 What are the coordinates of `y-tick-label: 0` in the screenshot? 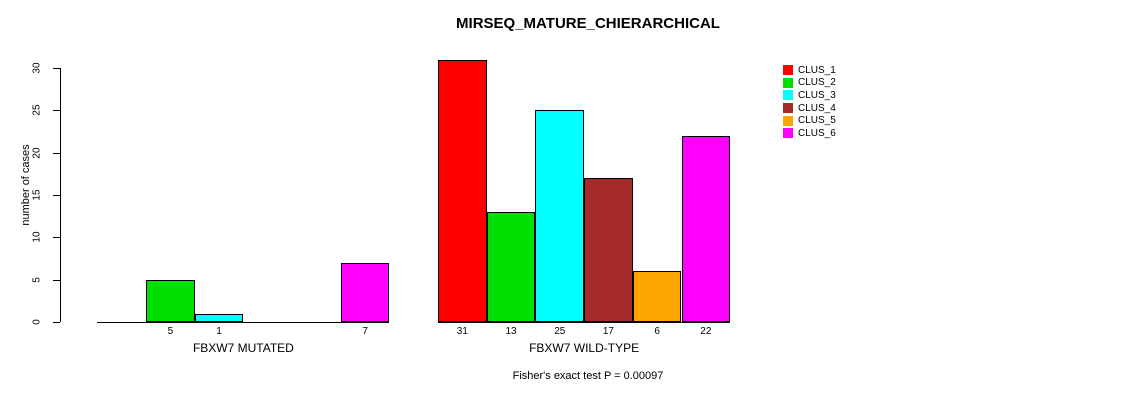 It's located at (37, 322).